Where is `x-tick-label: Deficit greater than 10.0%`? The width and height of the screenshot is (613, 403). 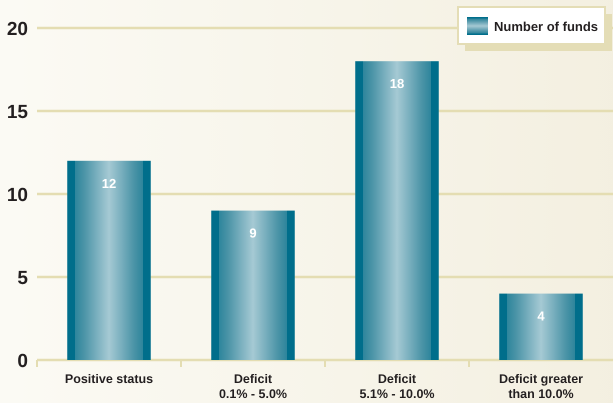
x-tick-label: Deficit greater than 10.0% is located at coordinates (541, 386).